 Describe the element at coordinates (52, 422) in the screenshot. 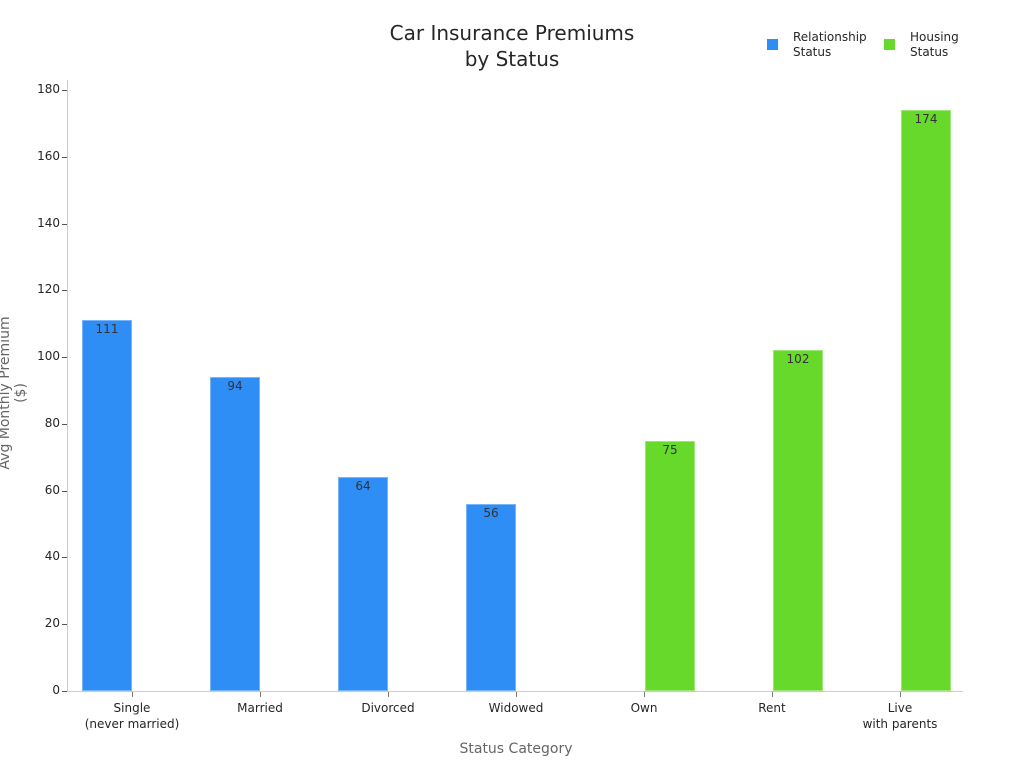

I see `y-tick-label: 80` at that location.